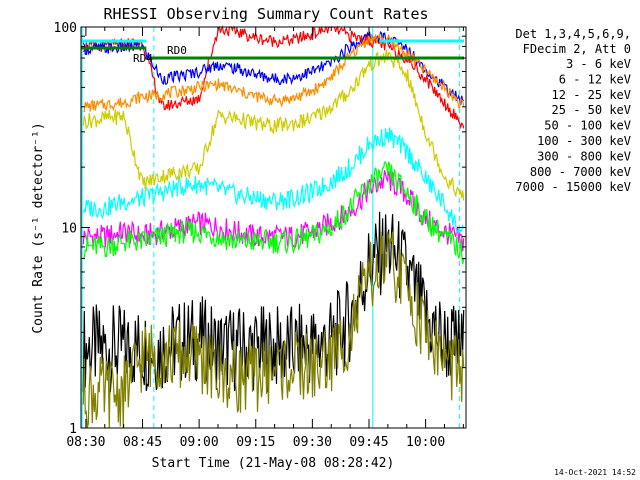 This screenshot has height=480, width=640. I want to click on legend-header-line-2: FDecim 2, Att 0, so click(577, 49).